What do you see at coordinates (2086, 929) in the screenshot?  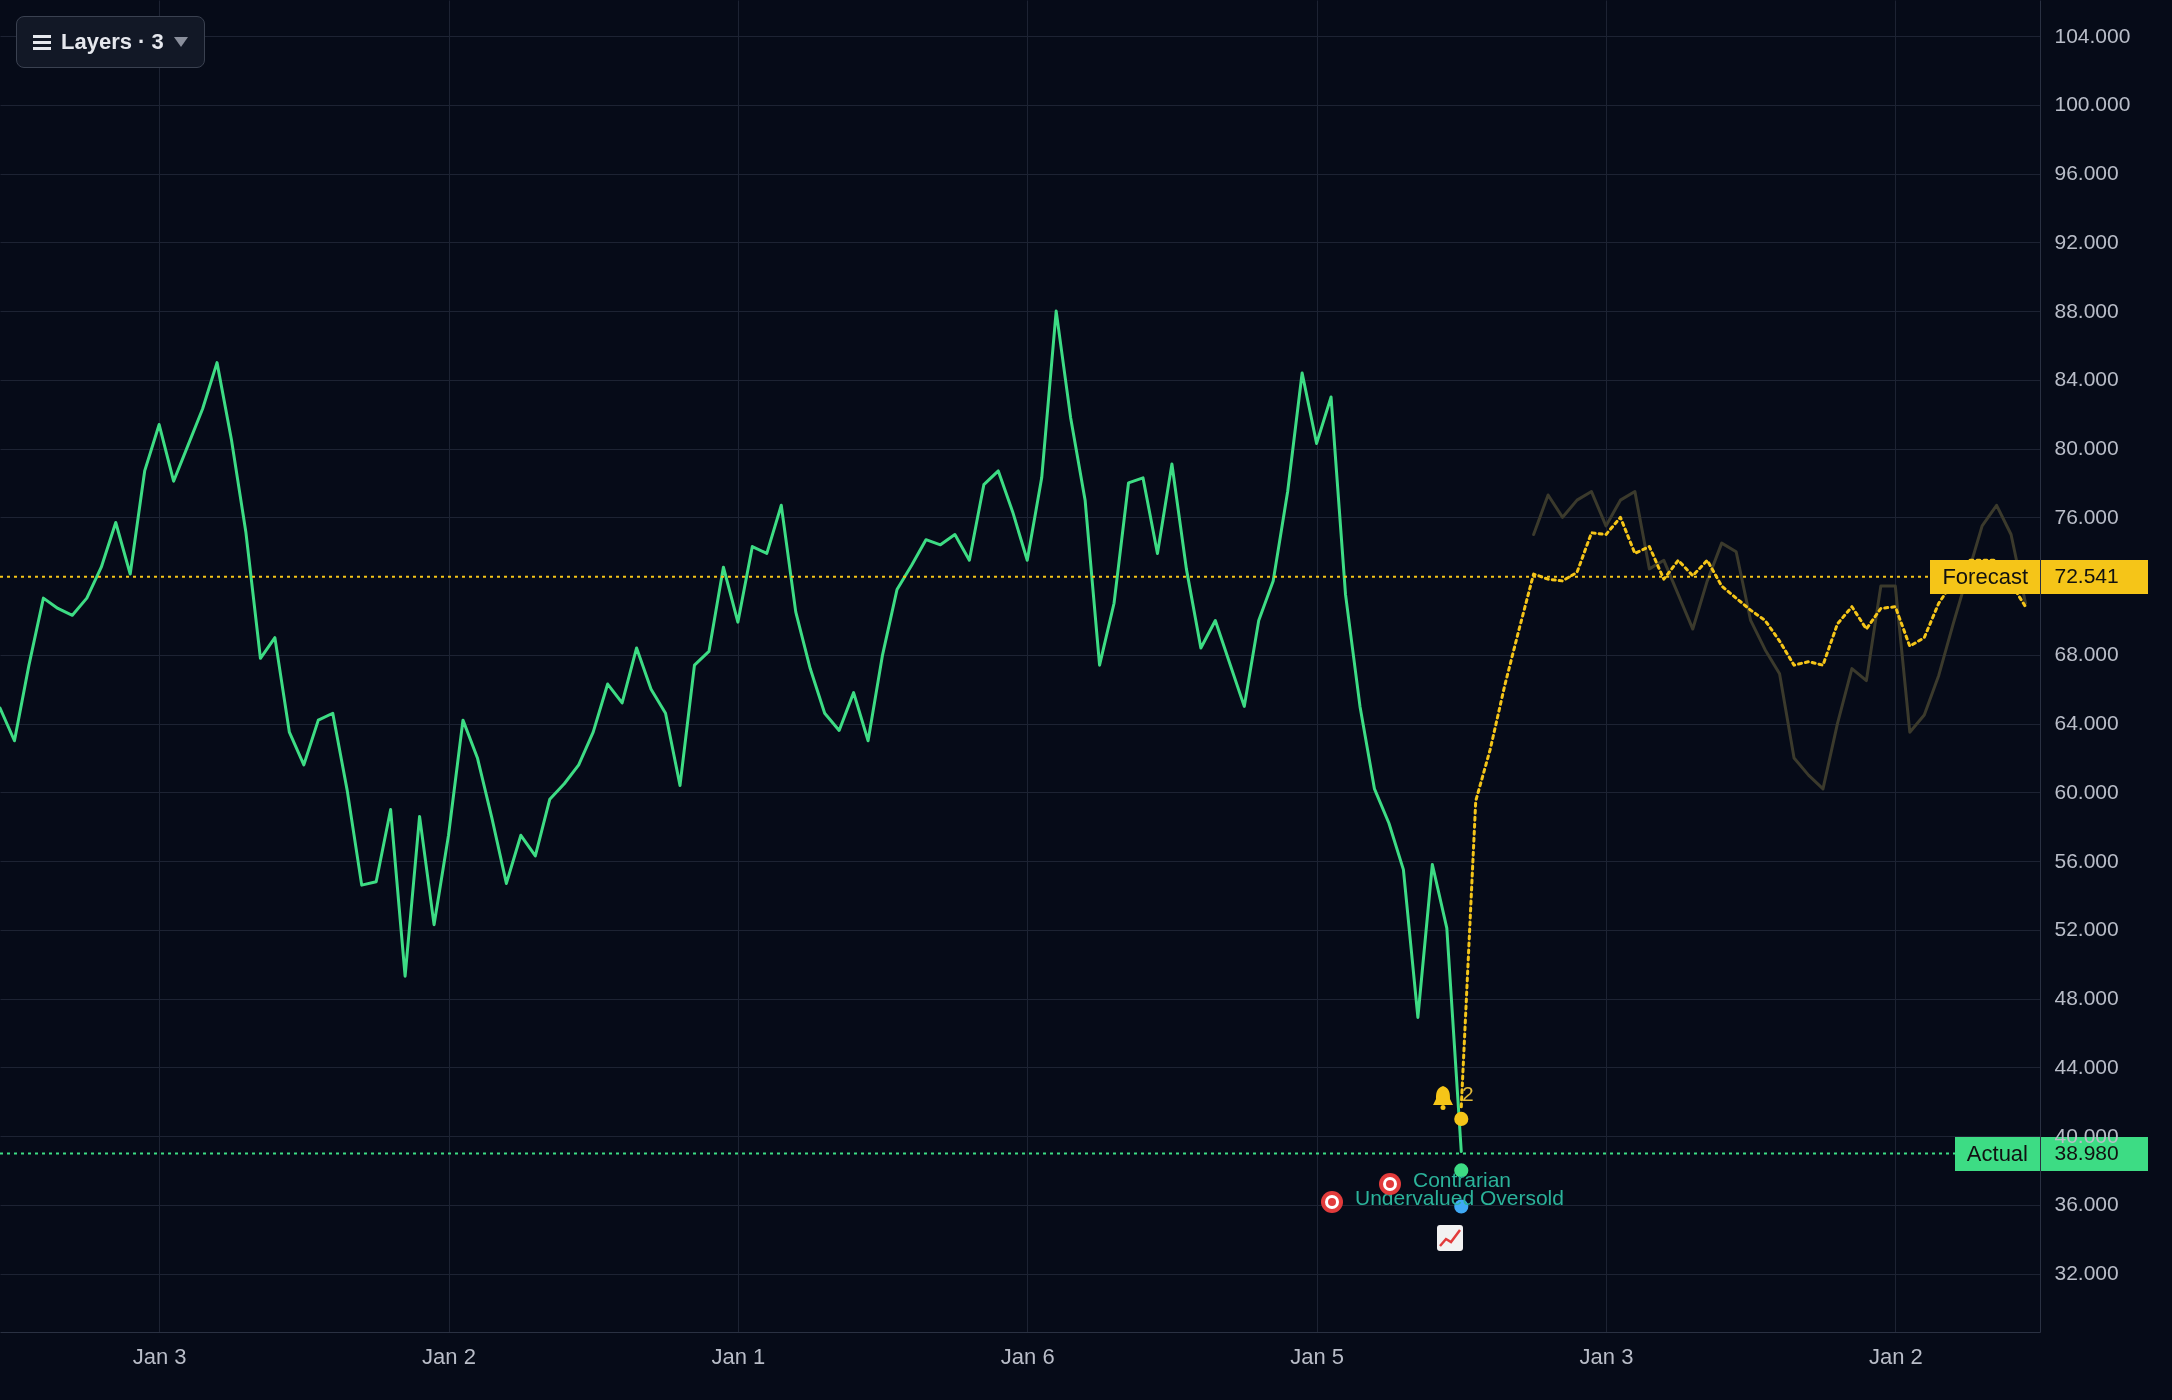 I see `y-tick-label: 52.000` at bounding box center [2086, 929].